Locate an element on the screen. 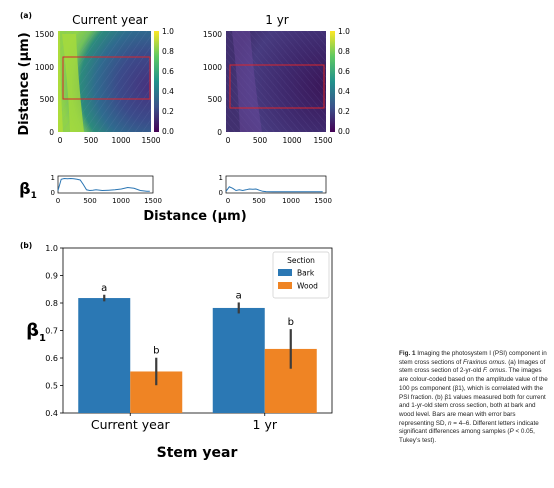 This screenshot has height=488, width=554. y-tick-label: 0.7 is located at coordinates (51, 331).